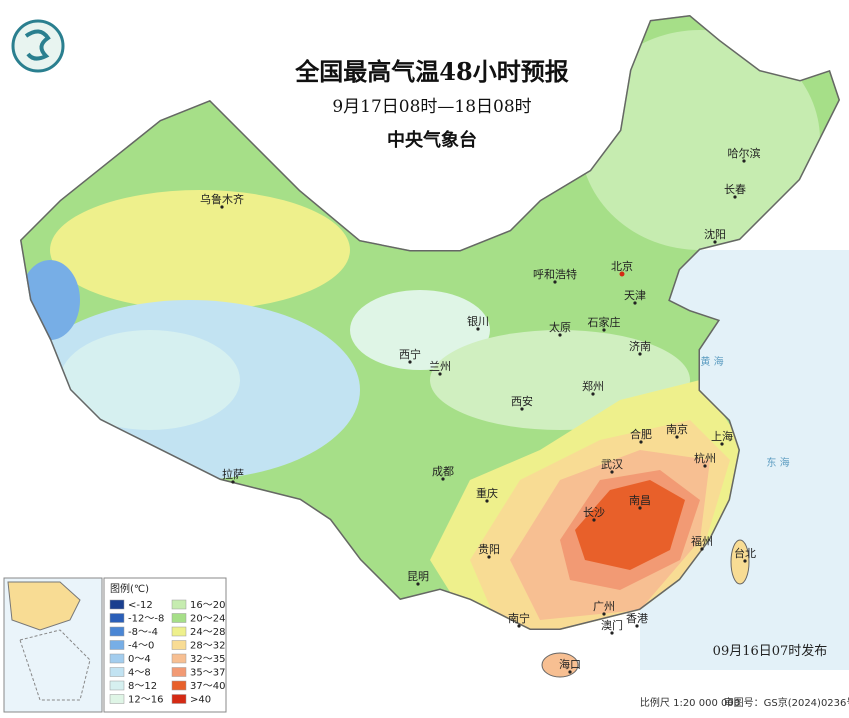 The image size is (849, 718). What do you see at coordinates (55, 665) in the screenshot?
I see `inset-line` at bounding box center [55, 665].